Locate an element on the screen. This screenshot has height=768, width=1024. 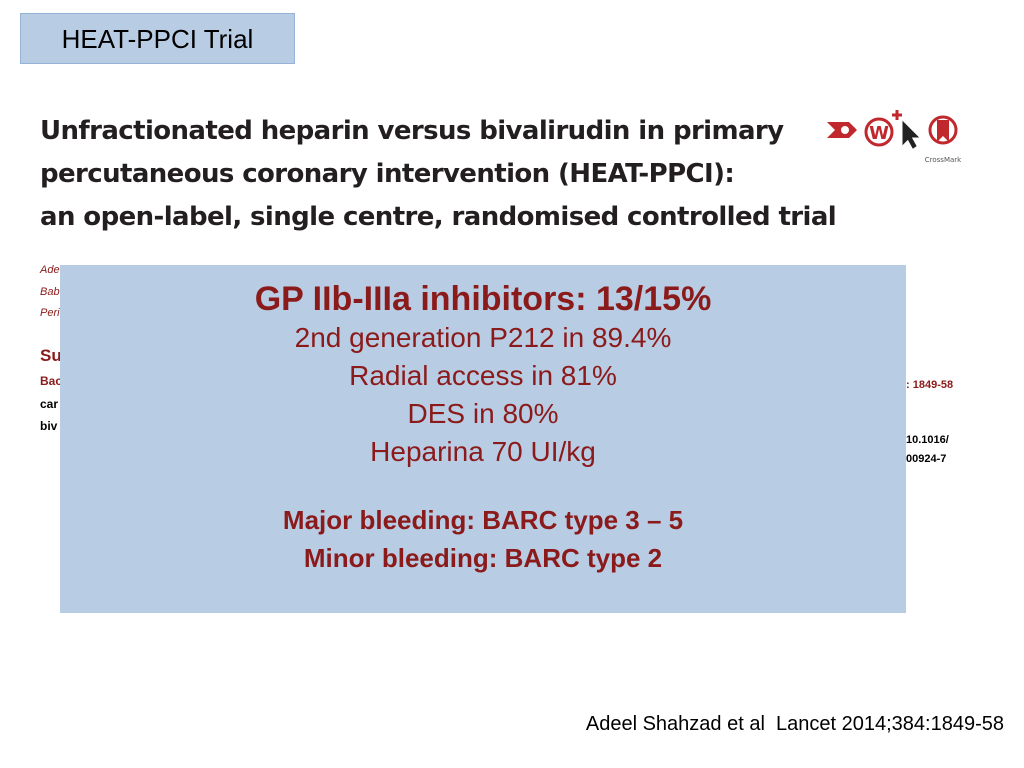
overlay-line-stent: 2nd generation P212 in 89.4% is located at coordinates (483, 337).